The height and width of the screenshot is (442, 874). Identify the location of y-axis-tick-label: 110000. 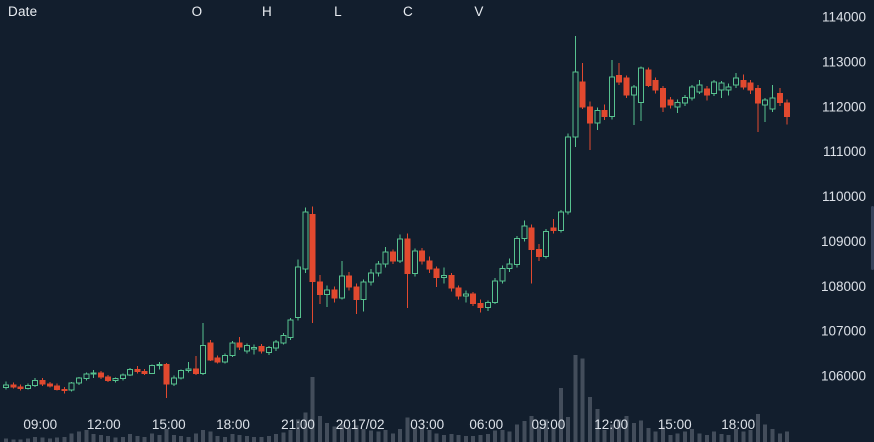
(844, 196).